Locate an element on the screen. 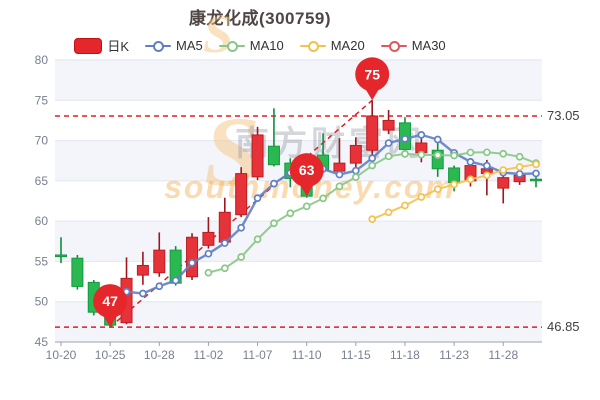 Image resolution: width=600 pixels, height=400 pixels. y-axis-label: 65 is located at coordinates (42, 181).